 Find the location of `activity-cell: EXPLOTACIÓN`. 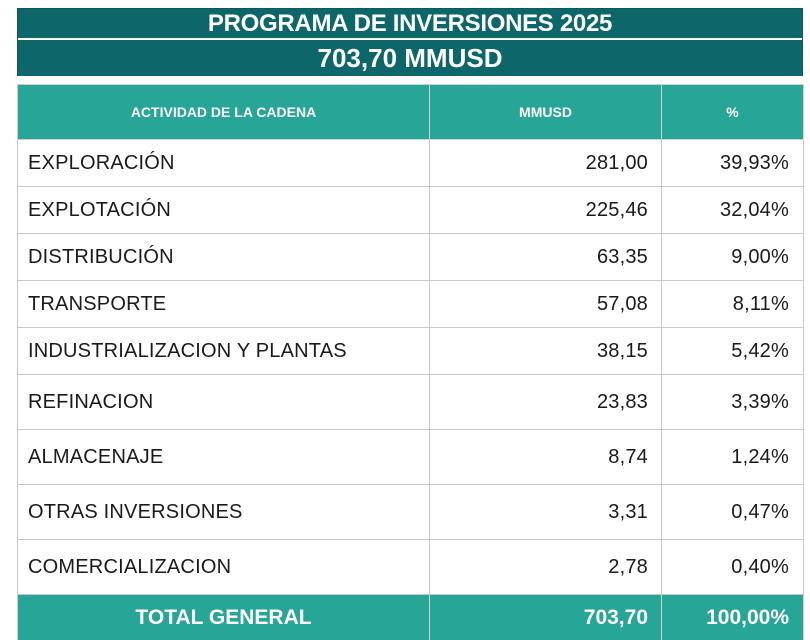

activity-cell: EXPLOTACIÓN is located at coordinates (223, 210).